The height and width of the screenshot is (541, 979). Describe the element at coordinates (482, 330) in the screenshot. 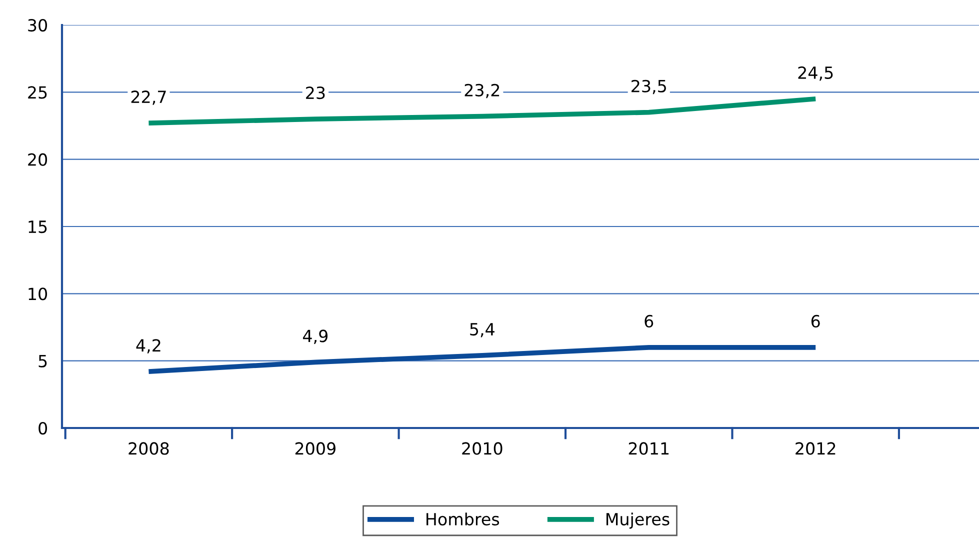

I see `data-label: 5,4` at that location.